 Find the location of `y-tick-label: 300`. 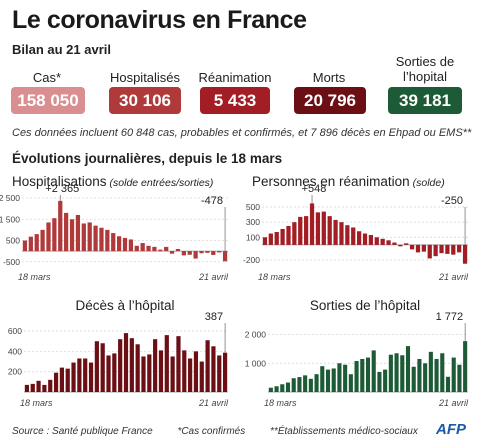

y-tick-label: 300 is located at coordinates (253, 222).